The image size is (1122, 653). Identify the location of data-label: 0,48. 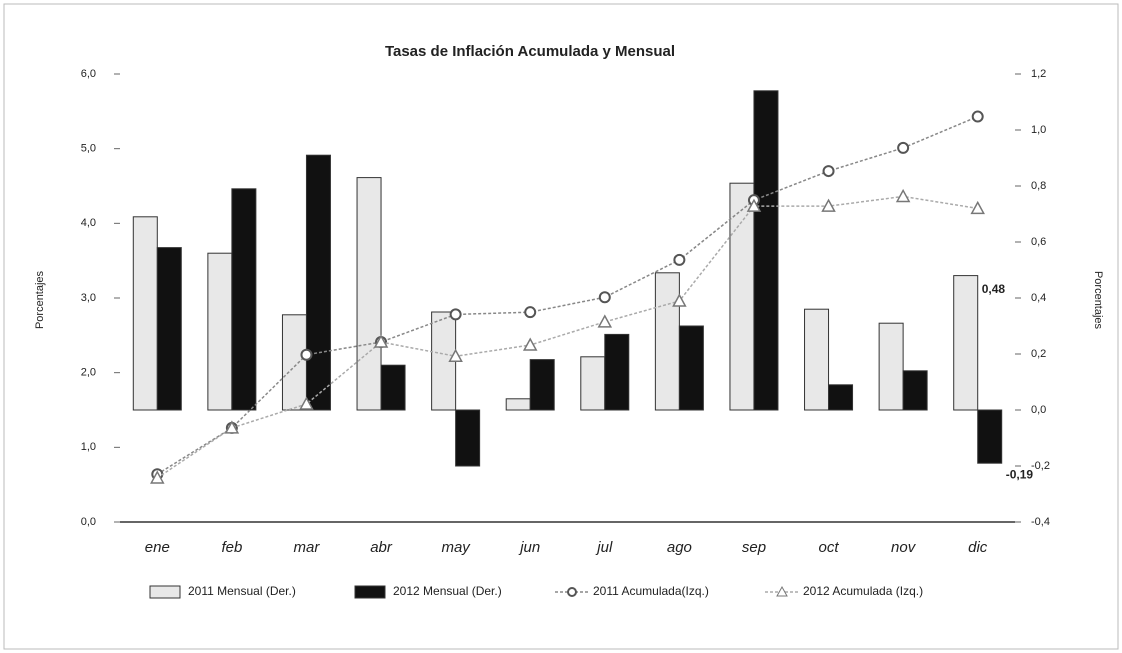
(994, 289).